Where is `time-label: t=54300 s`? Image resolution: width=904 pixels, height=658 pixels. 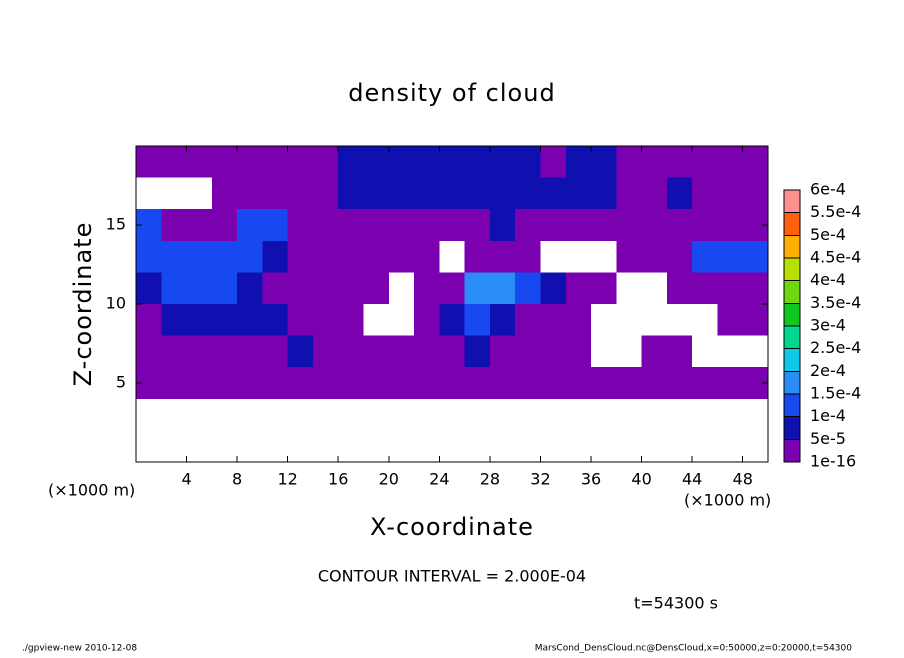
time-label: t=54300 s is located at coordinates (676, 603).